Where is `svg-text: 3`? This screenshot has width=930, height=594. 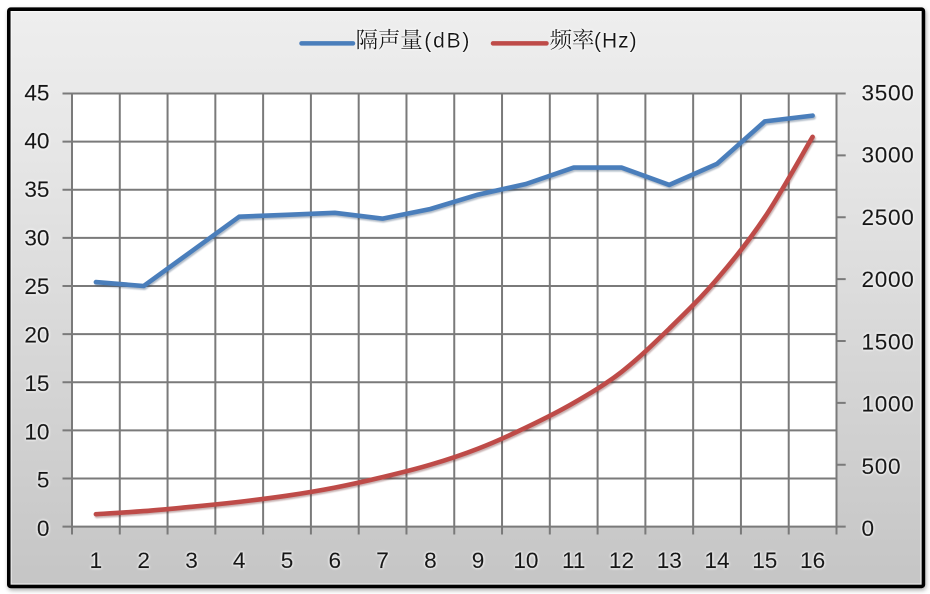 svg-text: 3 is located at coordinates (191, 560).